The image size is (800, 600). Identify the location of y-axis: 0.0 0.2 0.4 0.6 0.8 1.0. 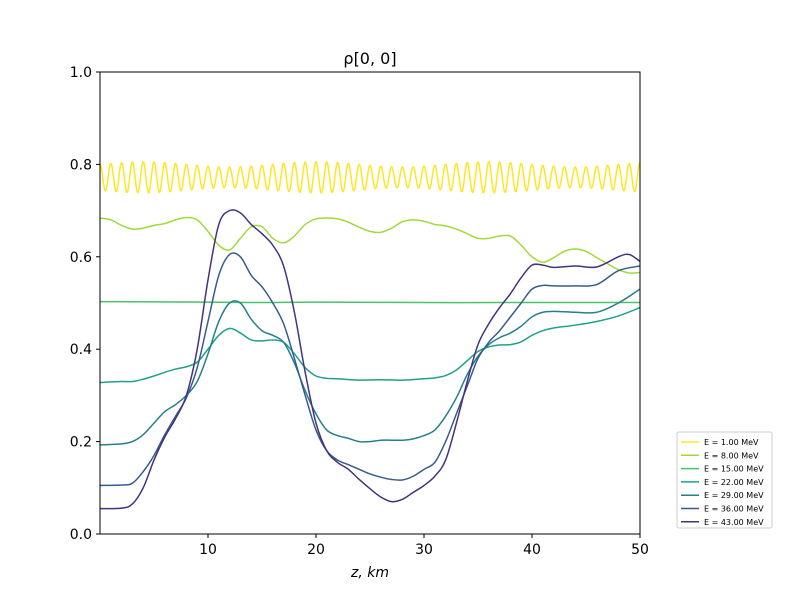
(85, 304).